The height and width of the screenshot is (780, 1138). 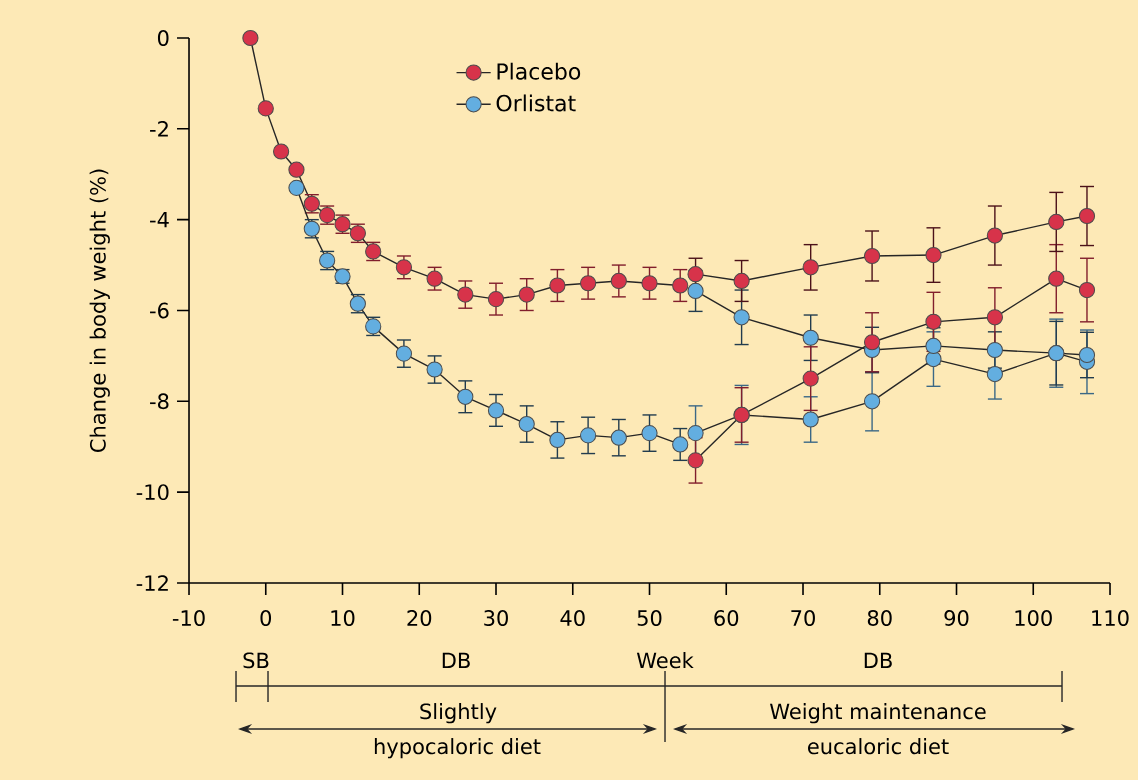 I want to click on text: Weight maintenance, so click(x=878, y=713).